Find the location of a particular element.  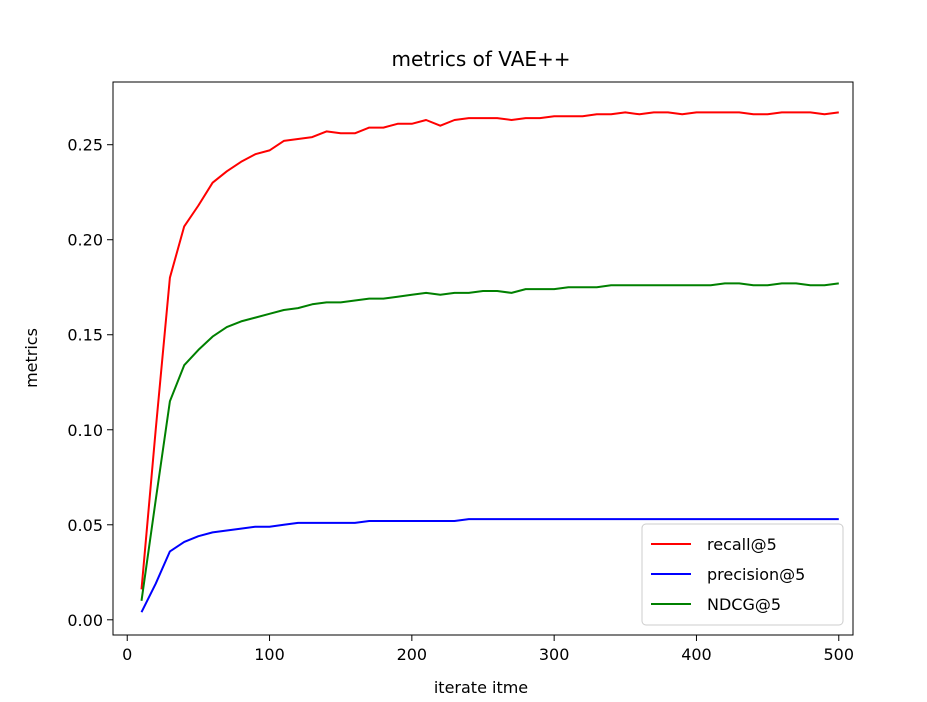

x-axis: 0 100 200 300 400 500 is located at coordinates (488, 649).